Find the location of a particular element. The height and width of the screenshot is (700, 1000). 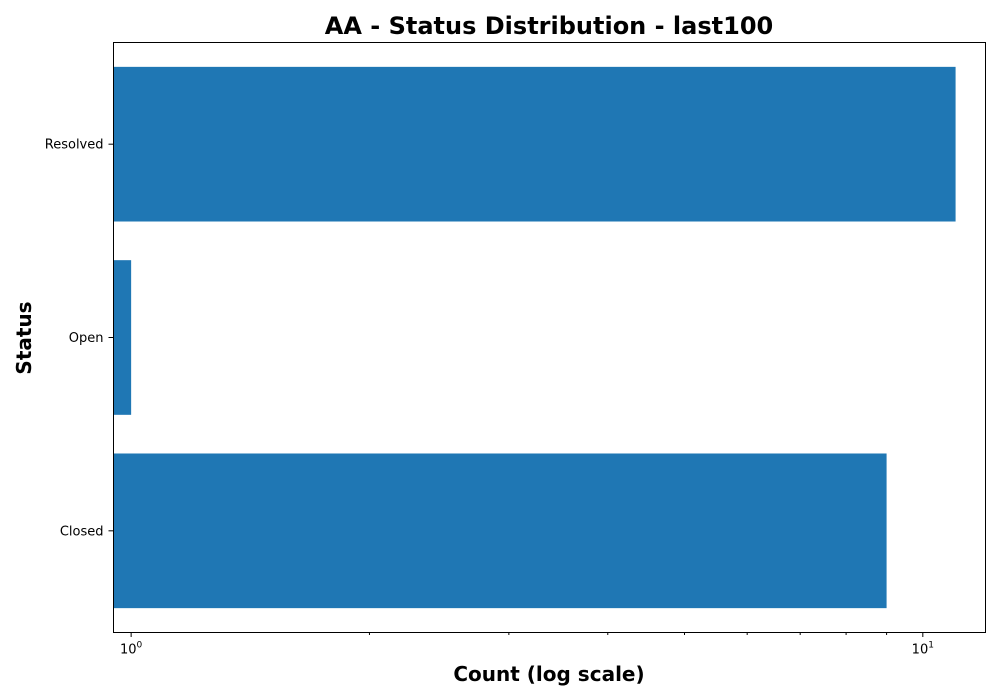

x-axis: 100 10¹ is located at coordinates (527, 645).